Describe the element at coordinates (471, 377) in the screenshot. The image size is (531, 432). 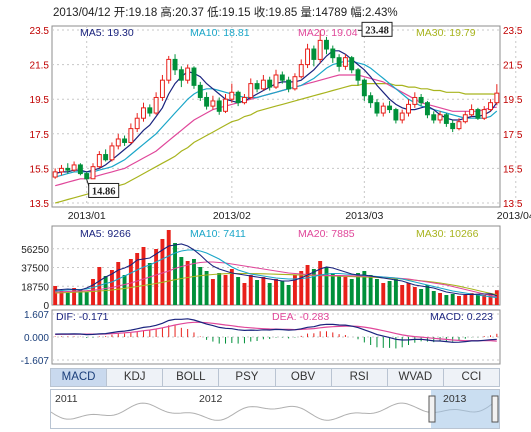
I see `tab-cci: CCI` at that location.